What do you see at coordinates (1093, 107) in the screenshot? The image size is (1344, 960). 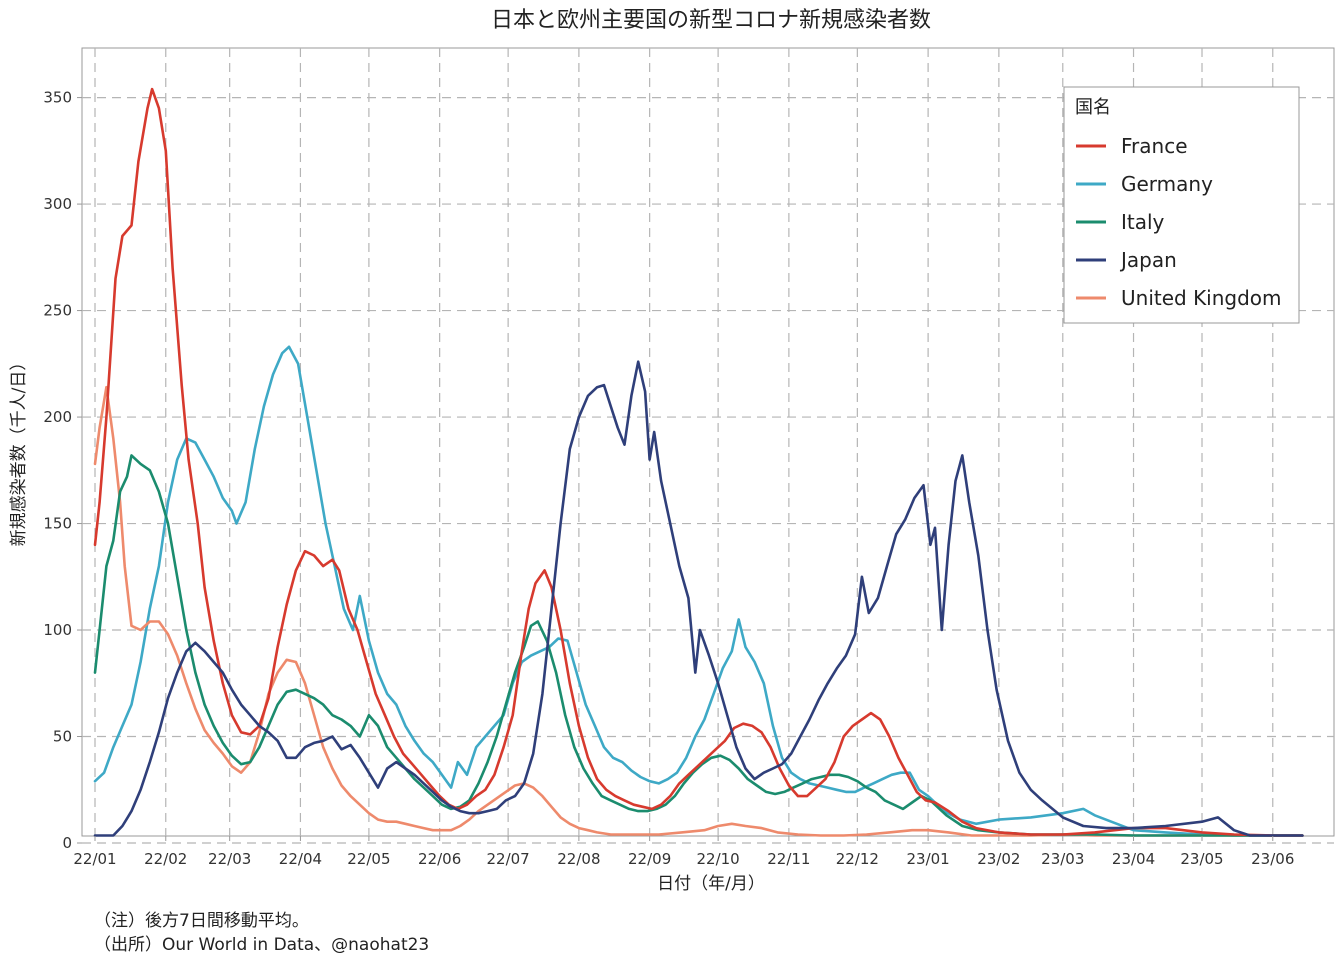 I see `legend-title: 国名` at bounding box center [1093, 107].